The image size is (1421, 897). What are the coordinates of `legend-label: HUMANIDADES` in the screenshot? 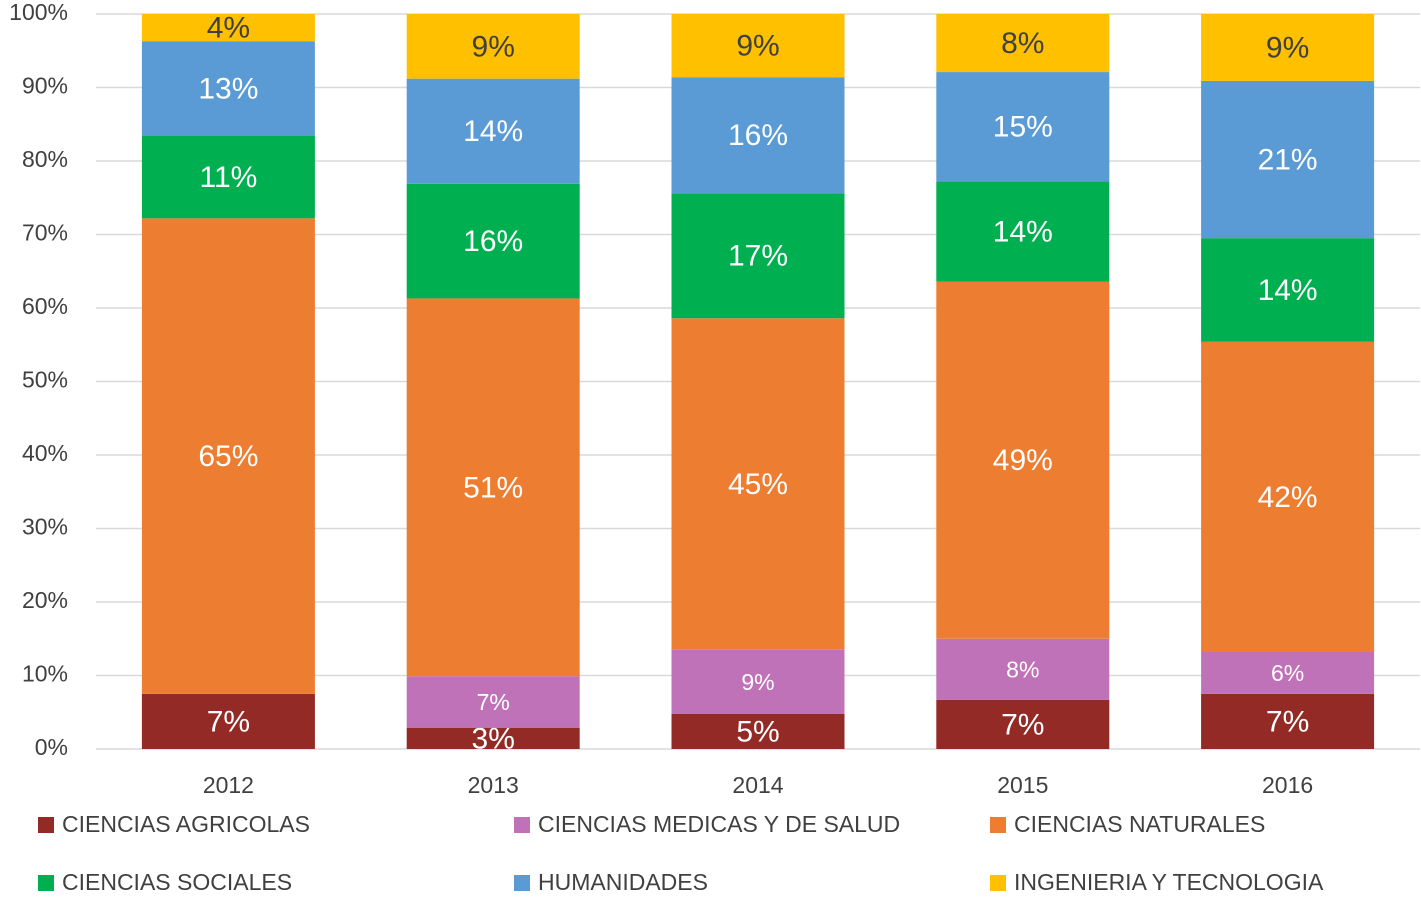 It's located at (623, 882).